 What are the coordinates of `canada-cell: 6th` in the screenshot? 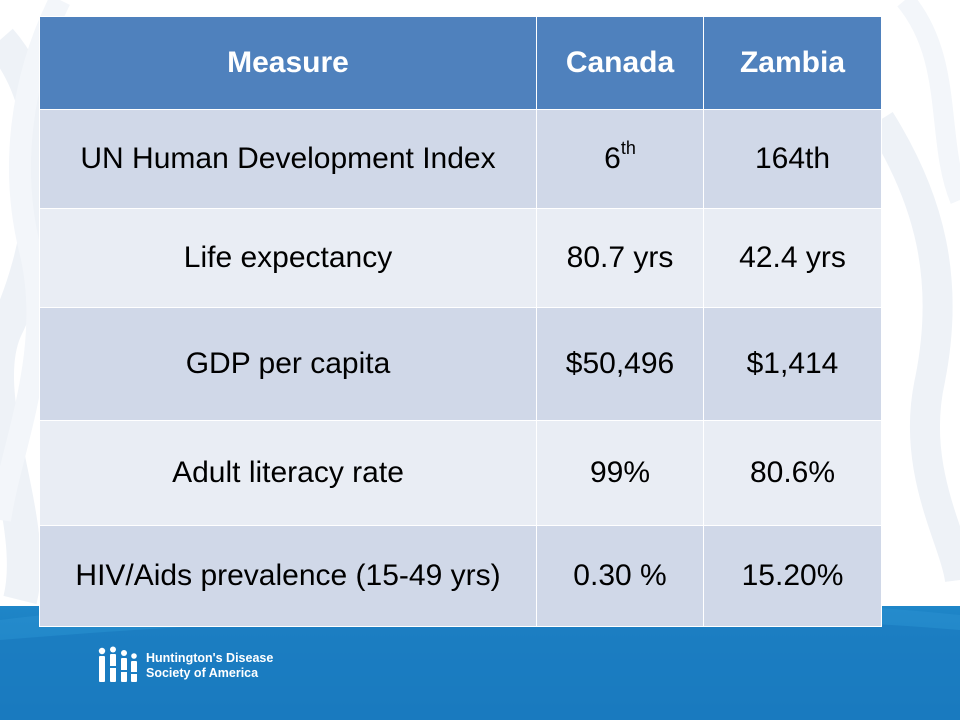 It's located at (620, 159).